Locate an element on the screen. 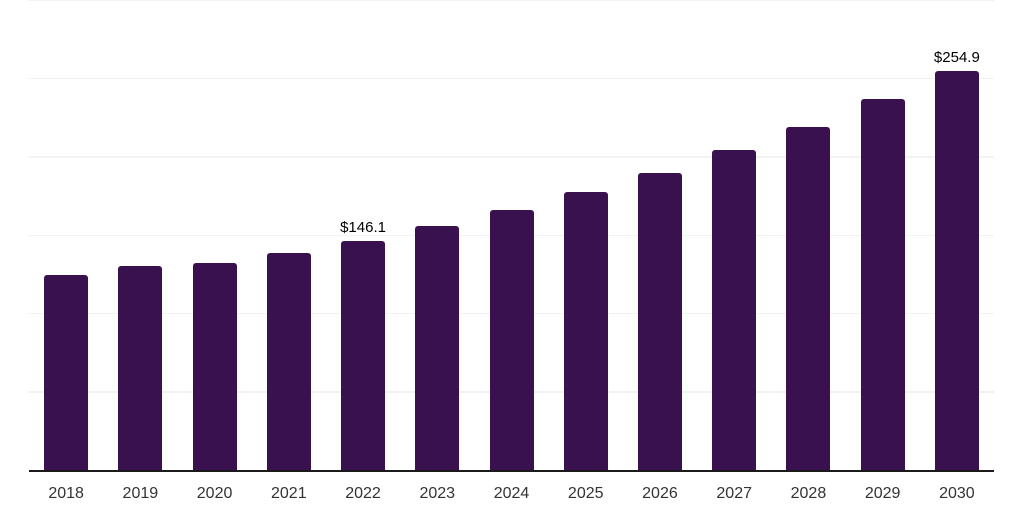 The height and width of the screenshot is (512, 1024). x-tick-2028: 2028 is located at coordinates (808, 493).